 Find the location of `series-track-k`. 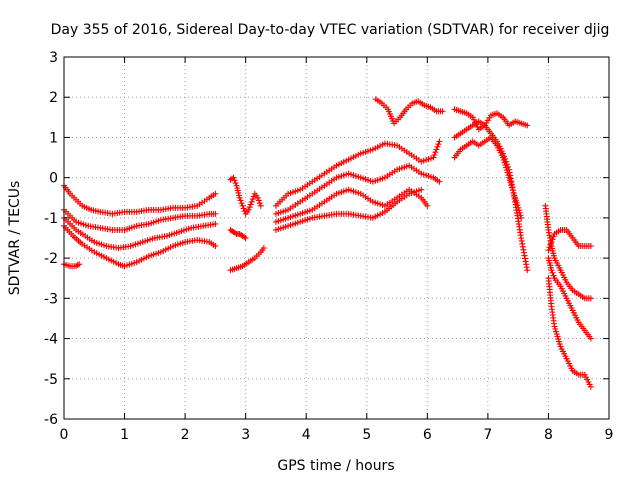

series-track-k is located at coordinates (351, 205).